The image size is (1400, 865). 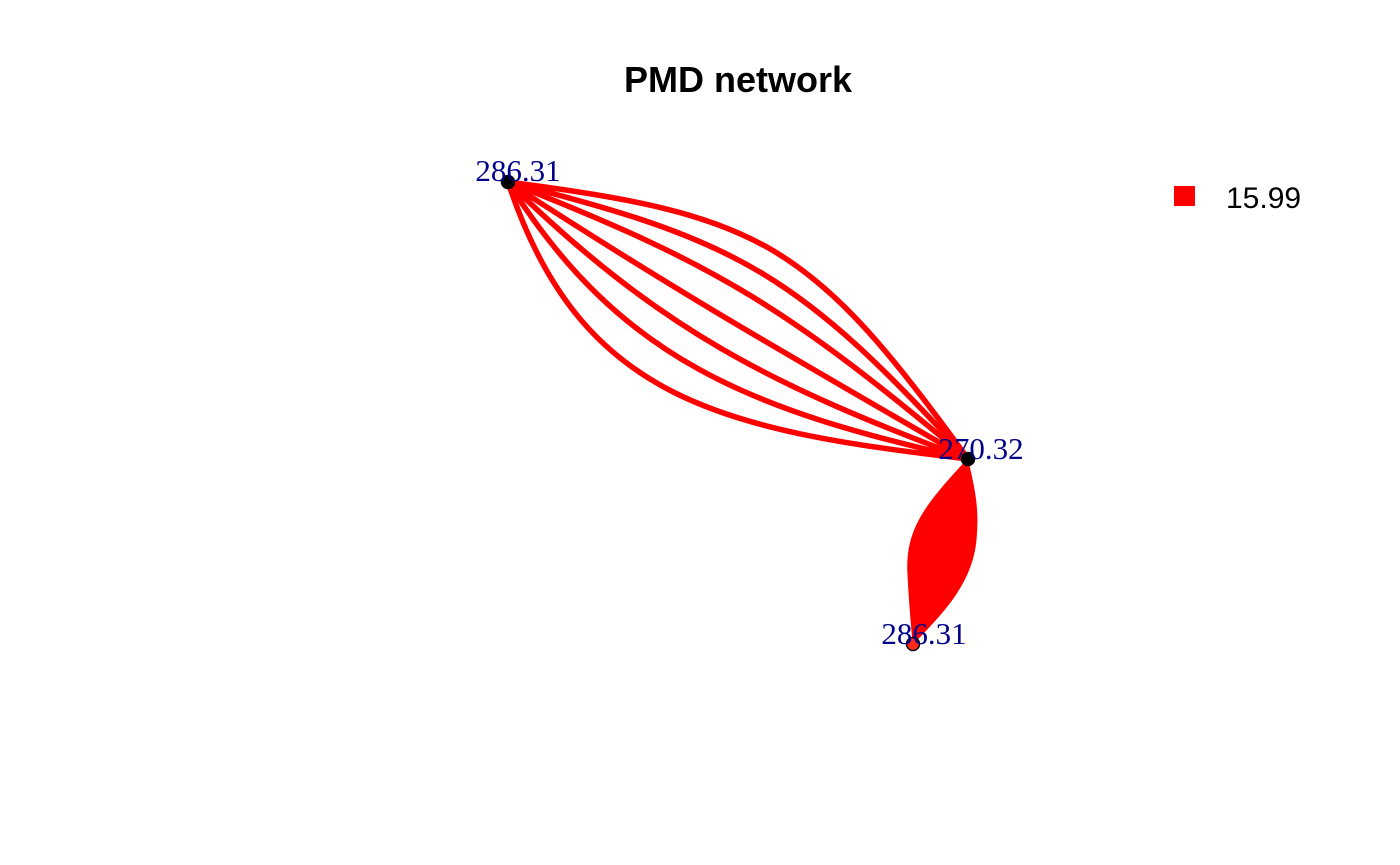 I want to click on node-label-n2: 270.32, so click(x=980, y=448).